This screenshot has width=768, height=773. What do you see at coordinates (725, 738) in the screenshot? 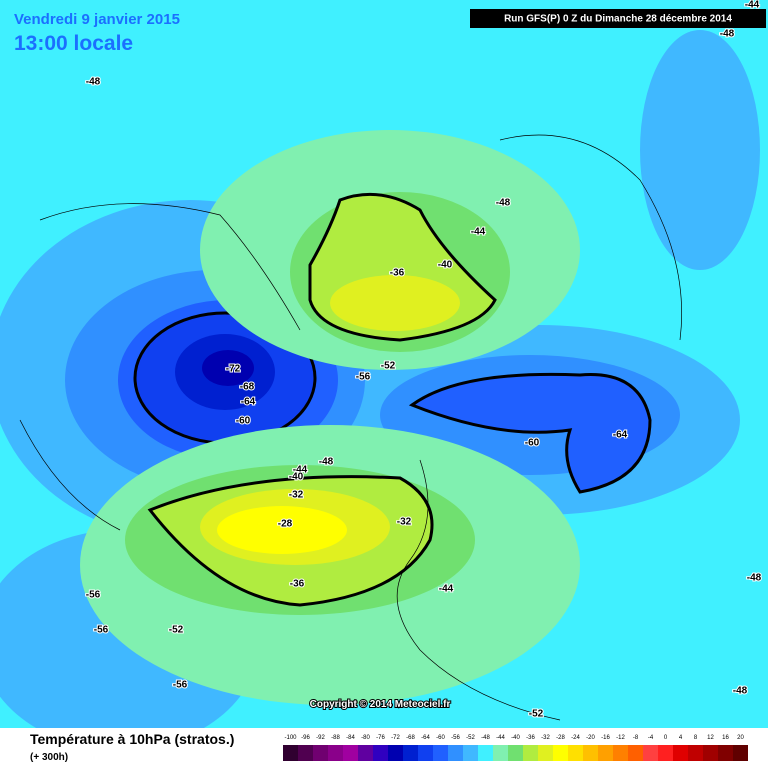
I see `legend-tick-label: 16` at bounding box center [725, 738].